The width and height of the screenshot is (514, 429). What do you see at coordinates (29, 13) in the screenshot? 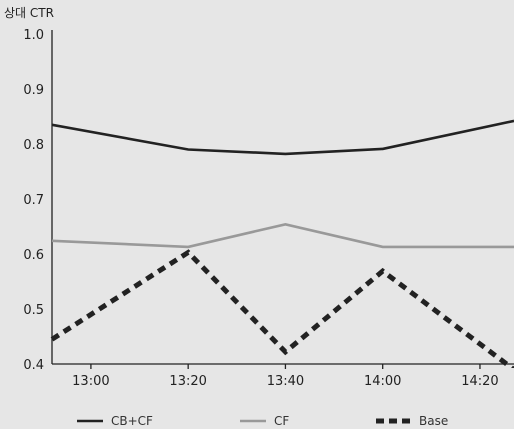
I see `y-axis-title: 상대 CTR` at bounding box center [29, 13].